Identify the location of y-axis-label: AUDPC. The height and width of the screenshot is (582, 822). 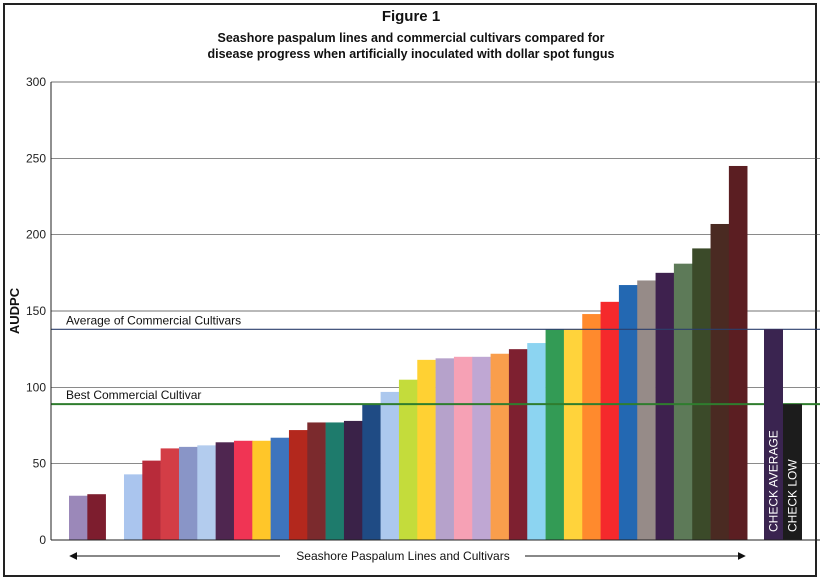
(14, 310).